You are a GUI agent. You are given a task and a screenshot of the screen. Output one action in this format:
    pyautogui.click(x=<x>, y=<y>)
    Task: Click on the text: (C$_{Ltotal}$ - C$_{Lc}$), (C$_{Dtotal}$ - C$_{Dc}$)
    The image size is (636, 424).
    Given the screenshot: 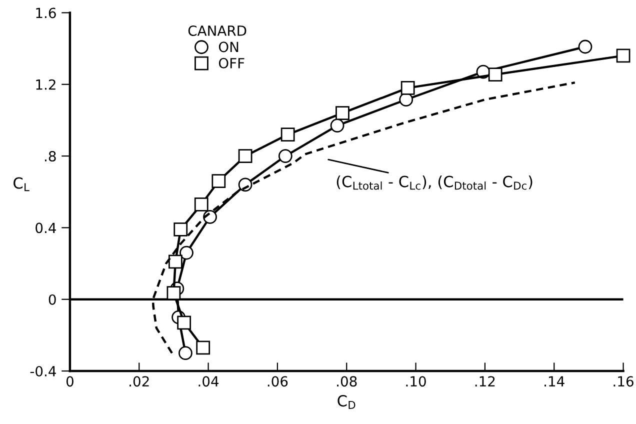 What is the action you would take?
    pyautogui.click(x=434, y=183)
    